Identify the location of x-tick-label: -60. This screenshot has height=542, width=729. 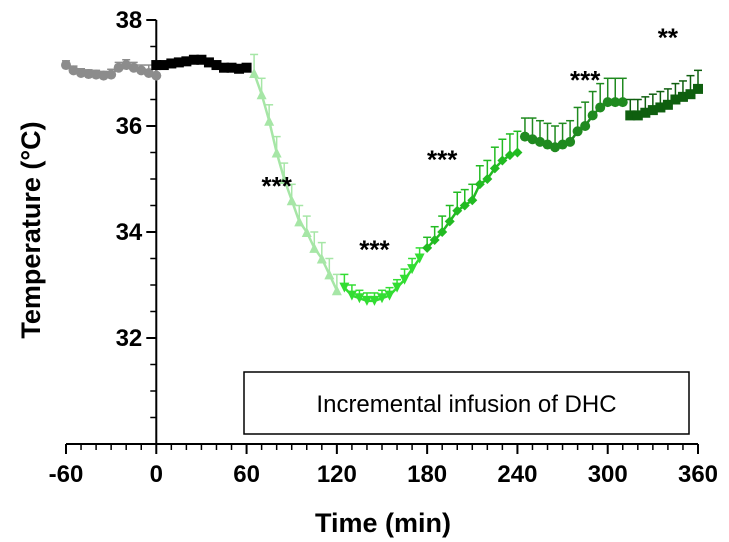
(66, 474).